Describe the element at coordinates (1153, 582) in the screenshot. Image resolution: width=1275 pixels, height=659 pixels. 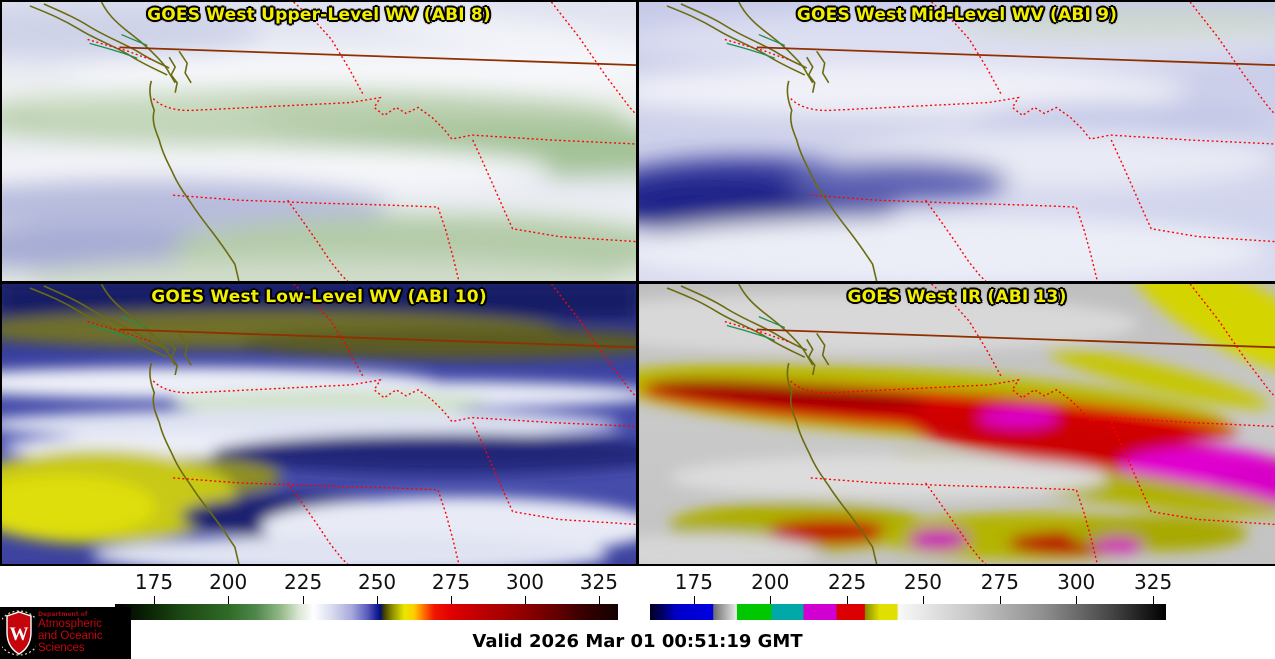
I see `ir-tick-label-325: 325` at that location.